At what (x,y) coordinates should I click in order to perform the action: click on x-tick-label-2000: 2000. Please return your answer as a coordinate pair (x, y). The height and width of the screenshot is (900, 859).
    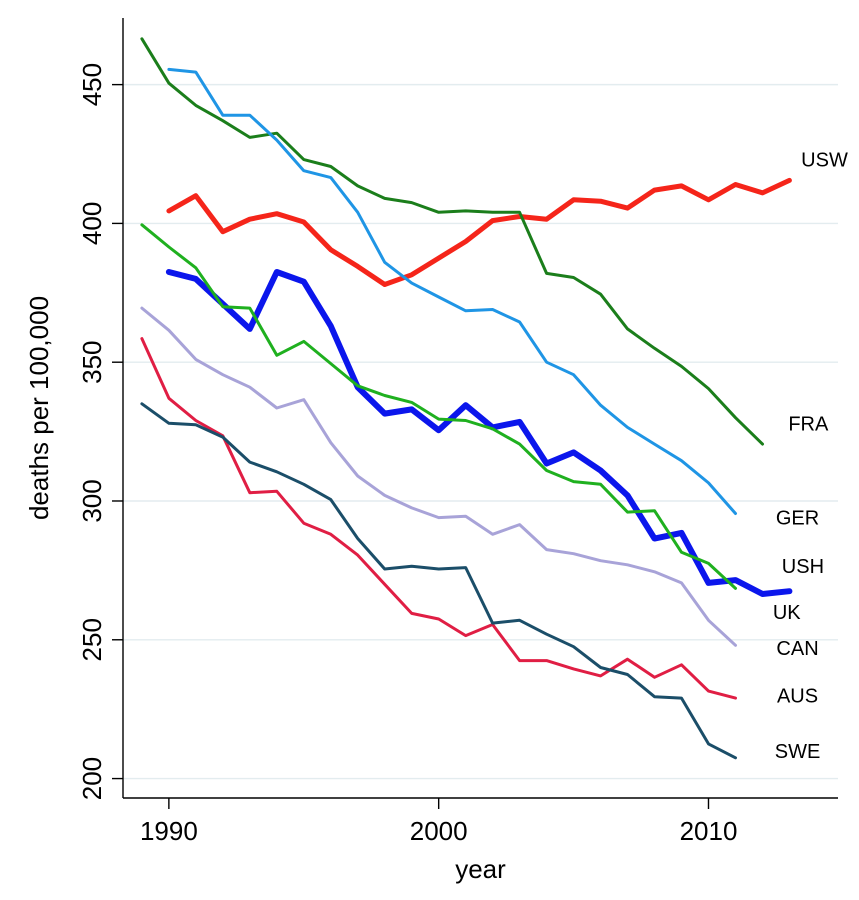
    Looking at the image, I should click on (439, 831).